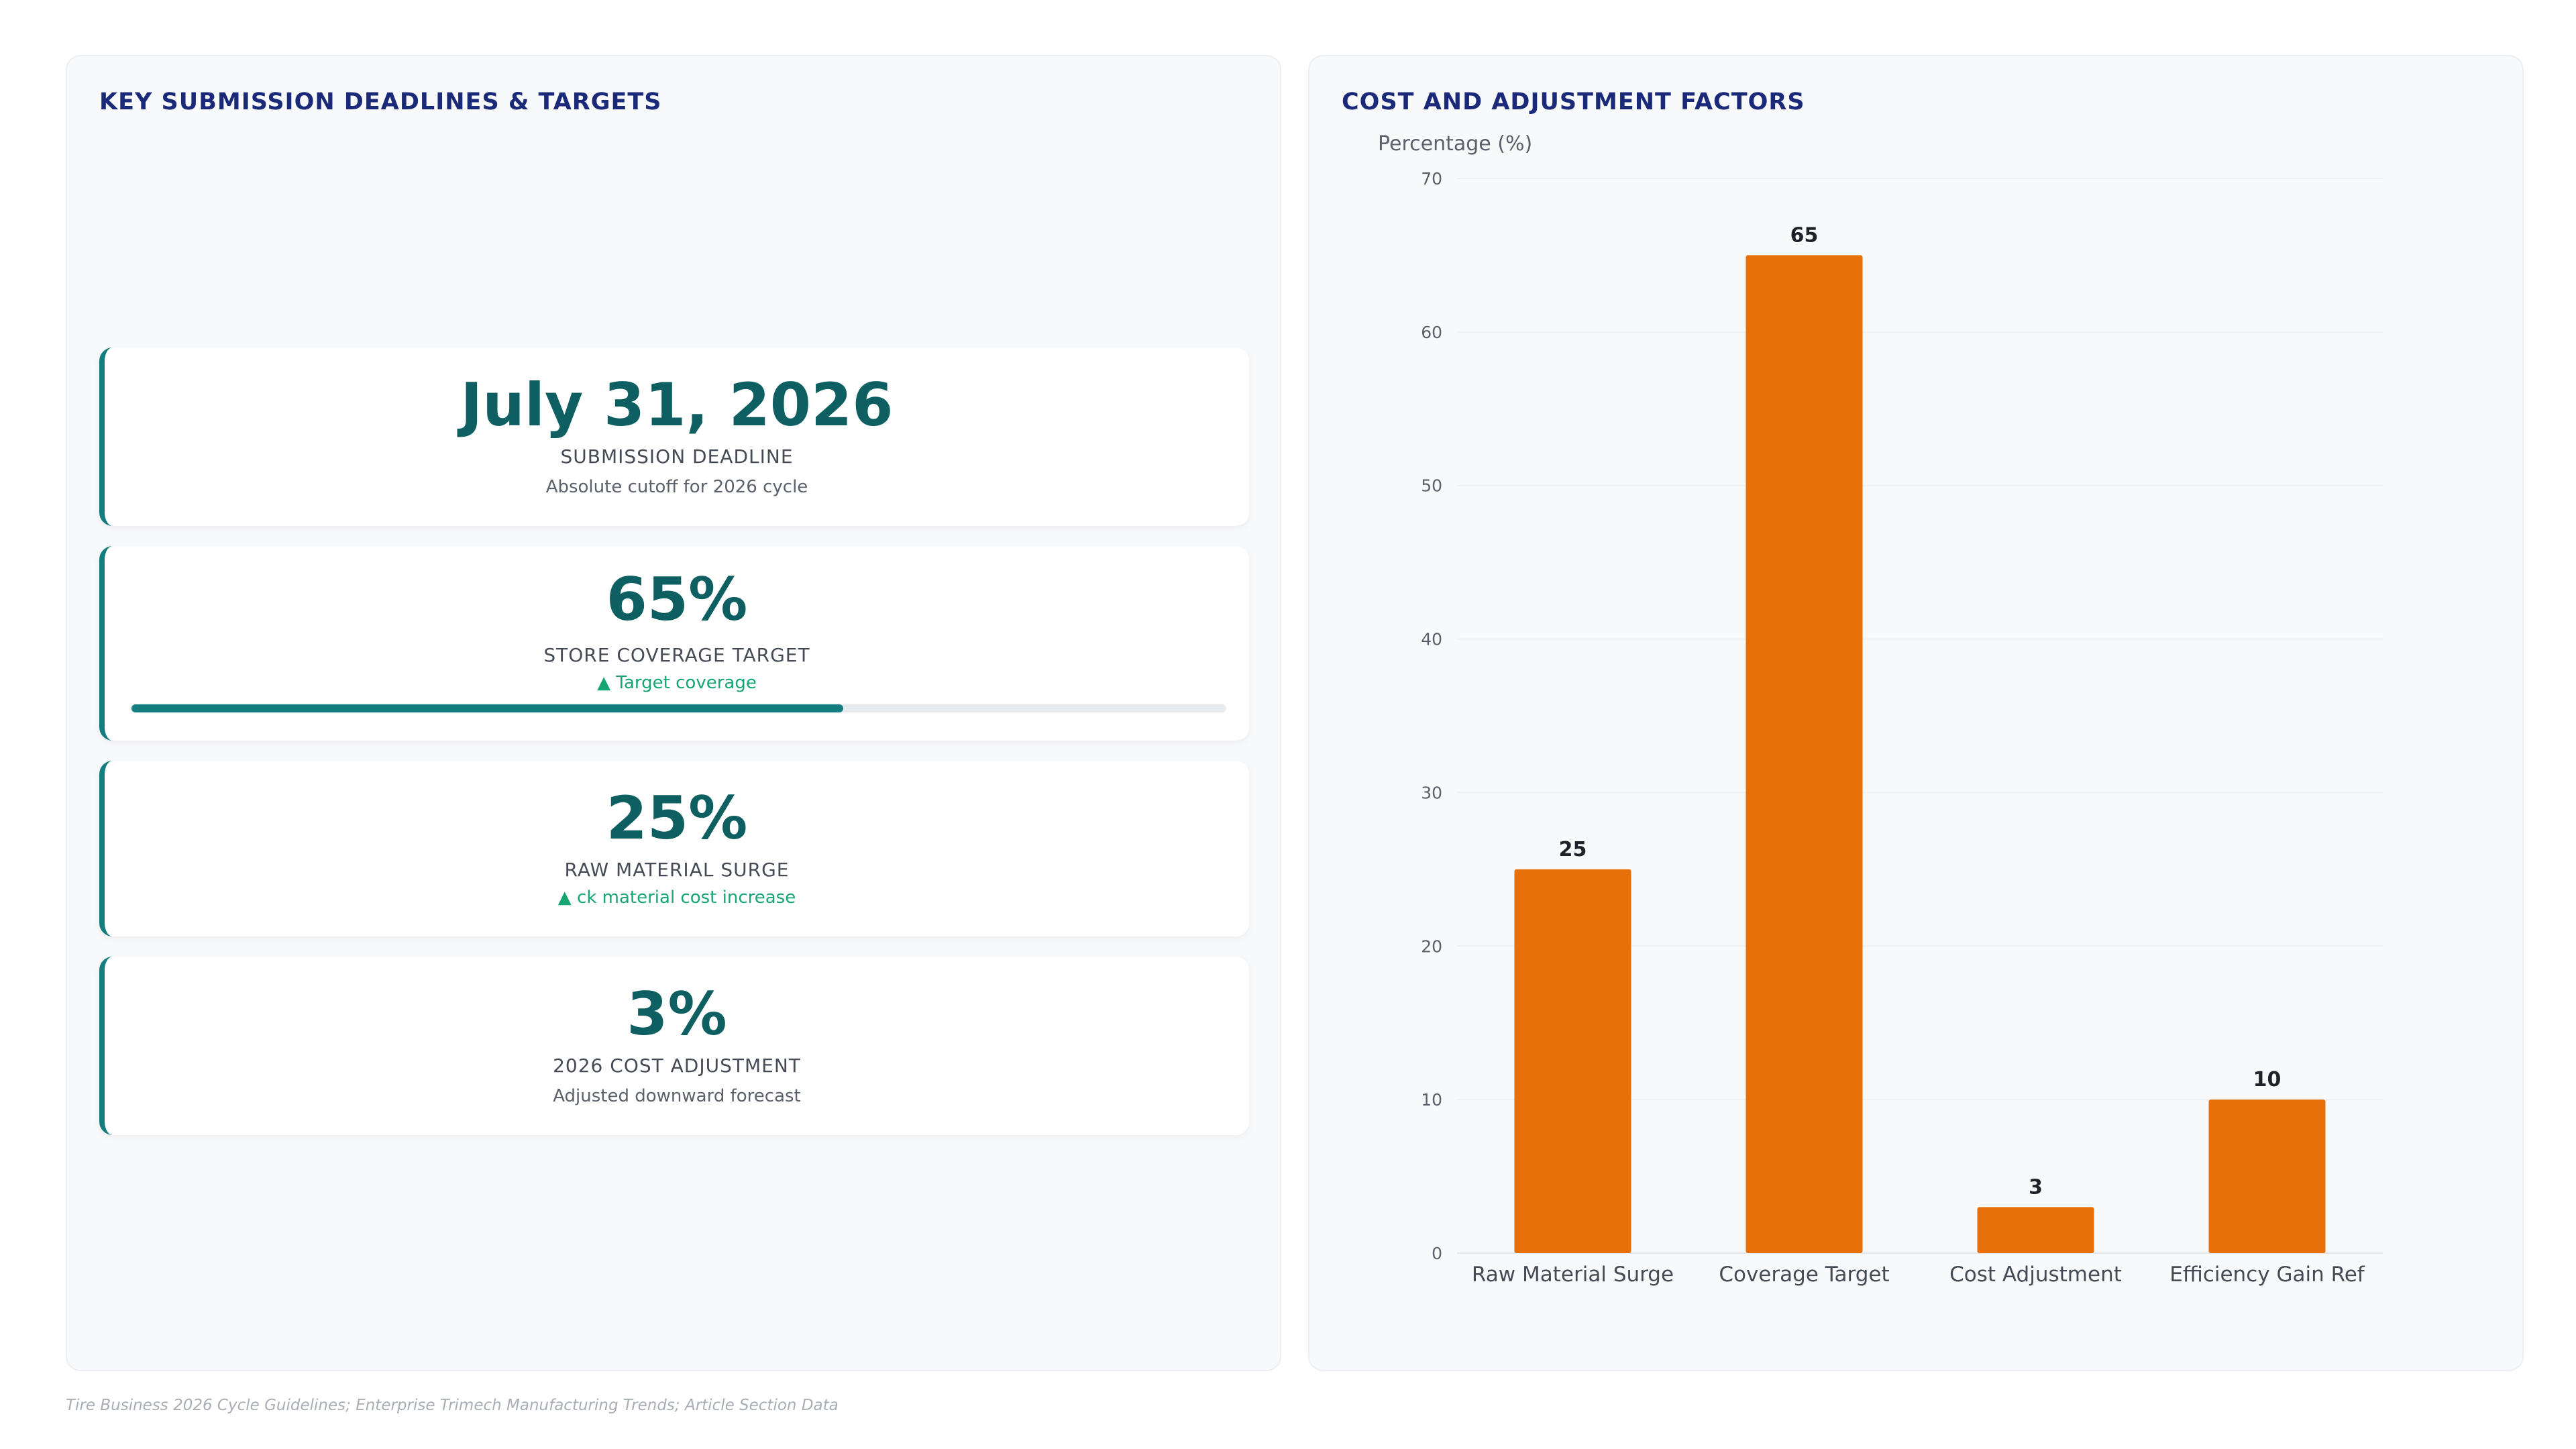  I want to click on kpi-label: SUBMISSION DEADLINE, so click(677, 456).